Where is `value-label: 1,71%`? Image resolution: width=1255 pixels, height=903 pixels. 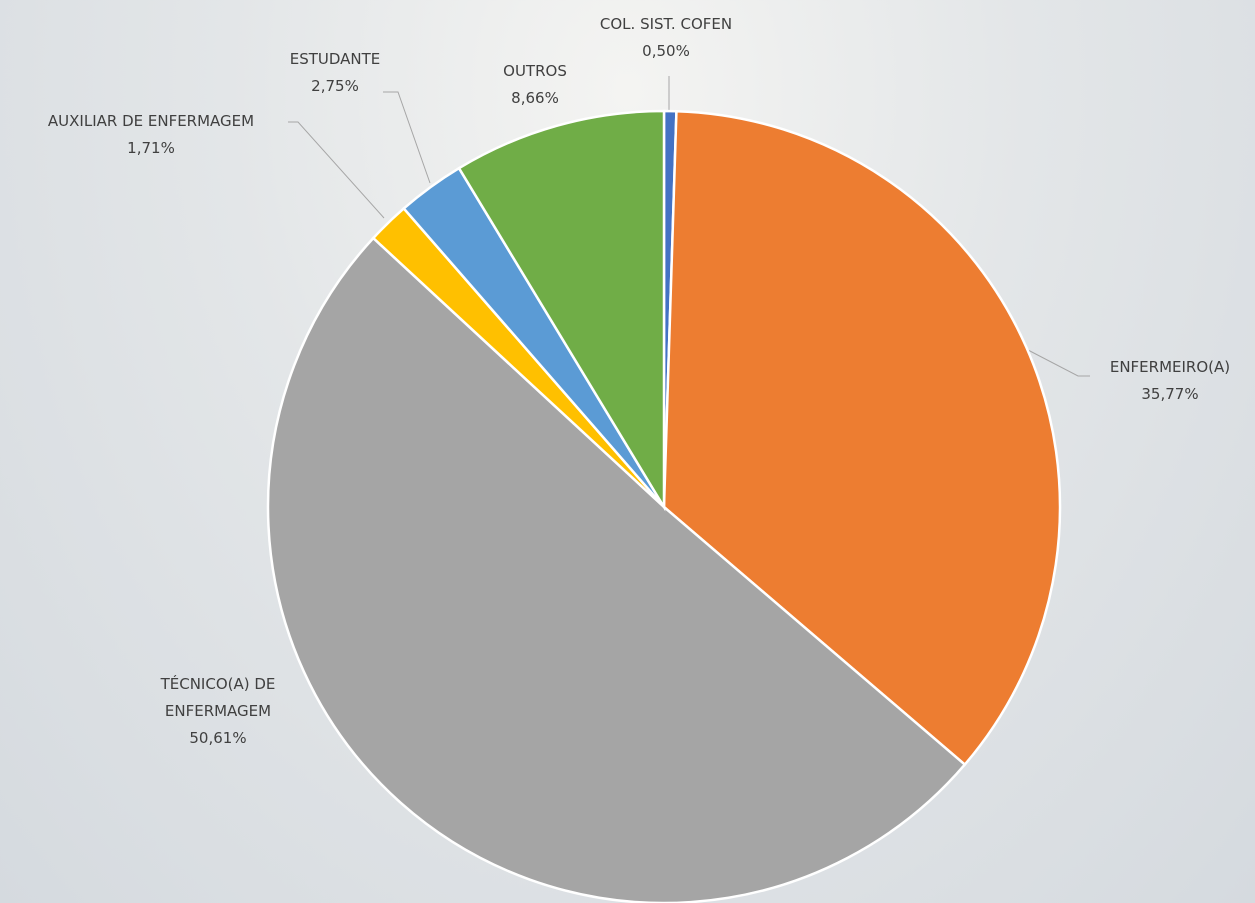
value-label: 1,71% is located at coordinates (151, 148).